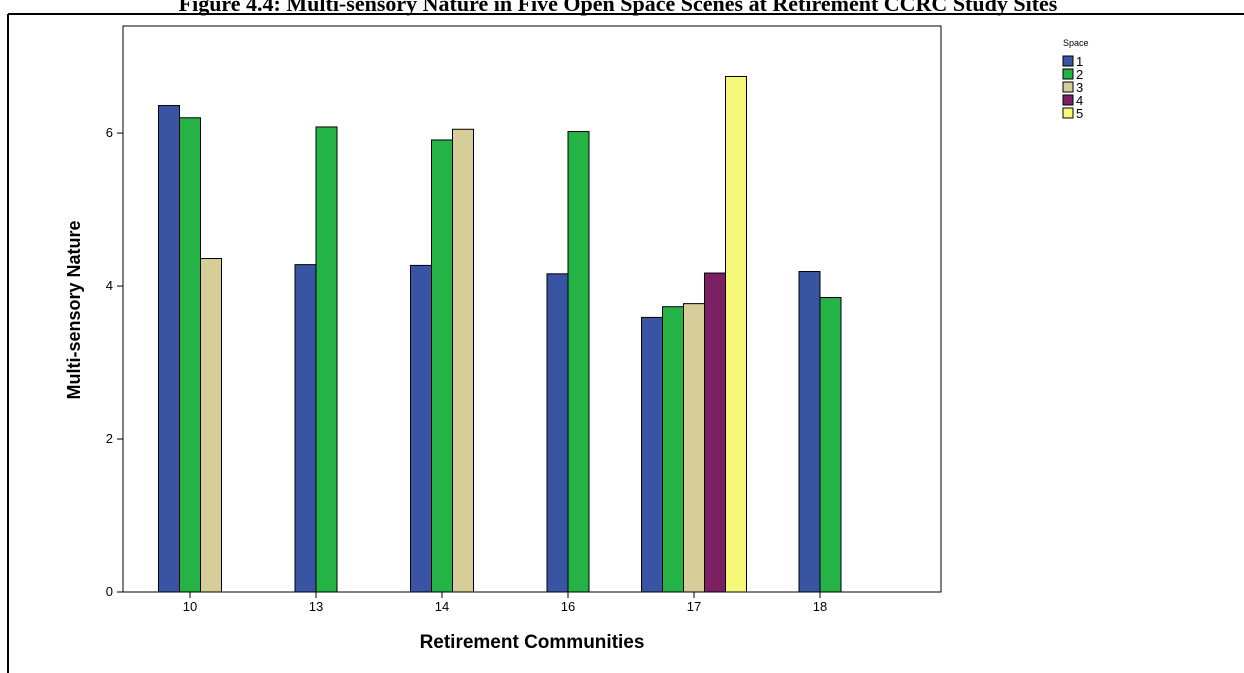 The image size is (1244, 673). I want to click on legend-label-2: 2, so click(1079, 74).